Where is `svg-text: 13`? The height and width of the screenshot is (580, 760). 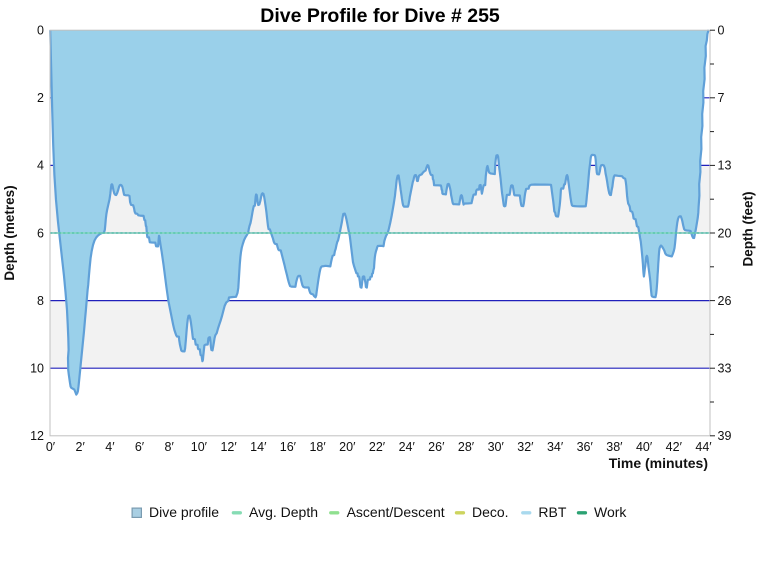 svg-text: 13 is located at coordinates (725, 166).